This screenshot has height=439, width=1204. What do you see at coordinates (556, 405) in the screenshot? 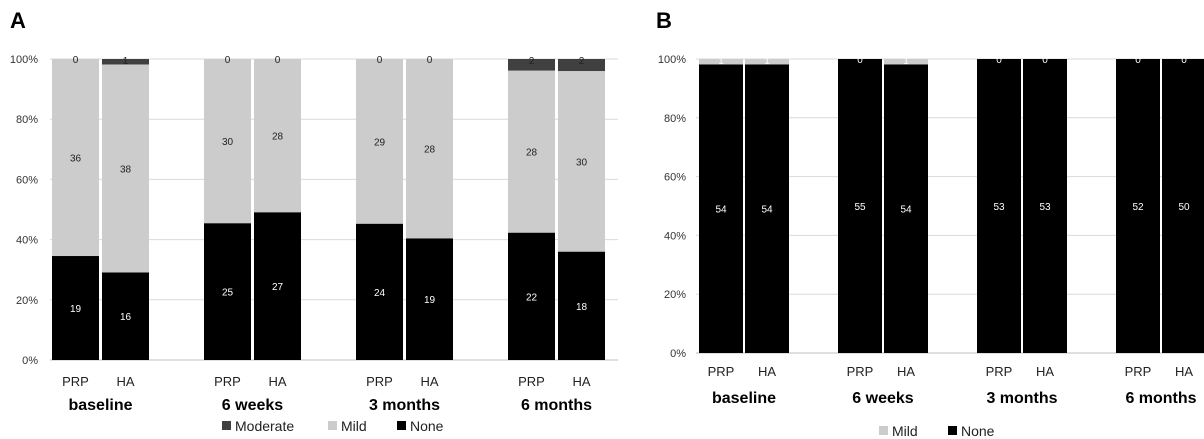
I see `panel-a-group-label: 6 months` at bounding box center [556, 405].